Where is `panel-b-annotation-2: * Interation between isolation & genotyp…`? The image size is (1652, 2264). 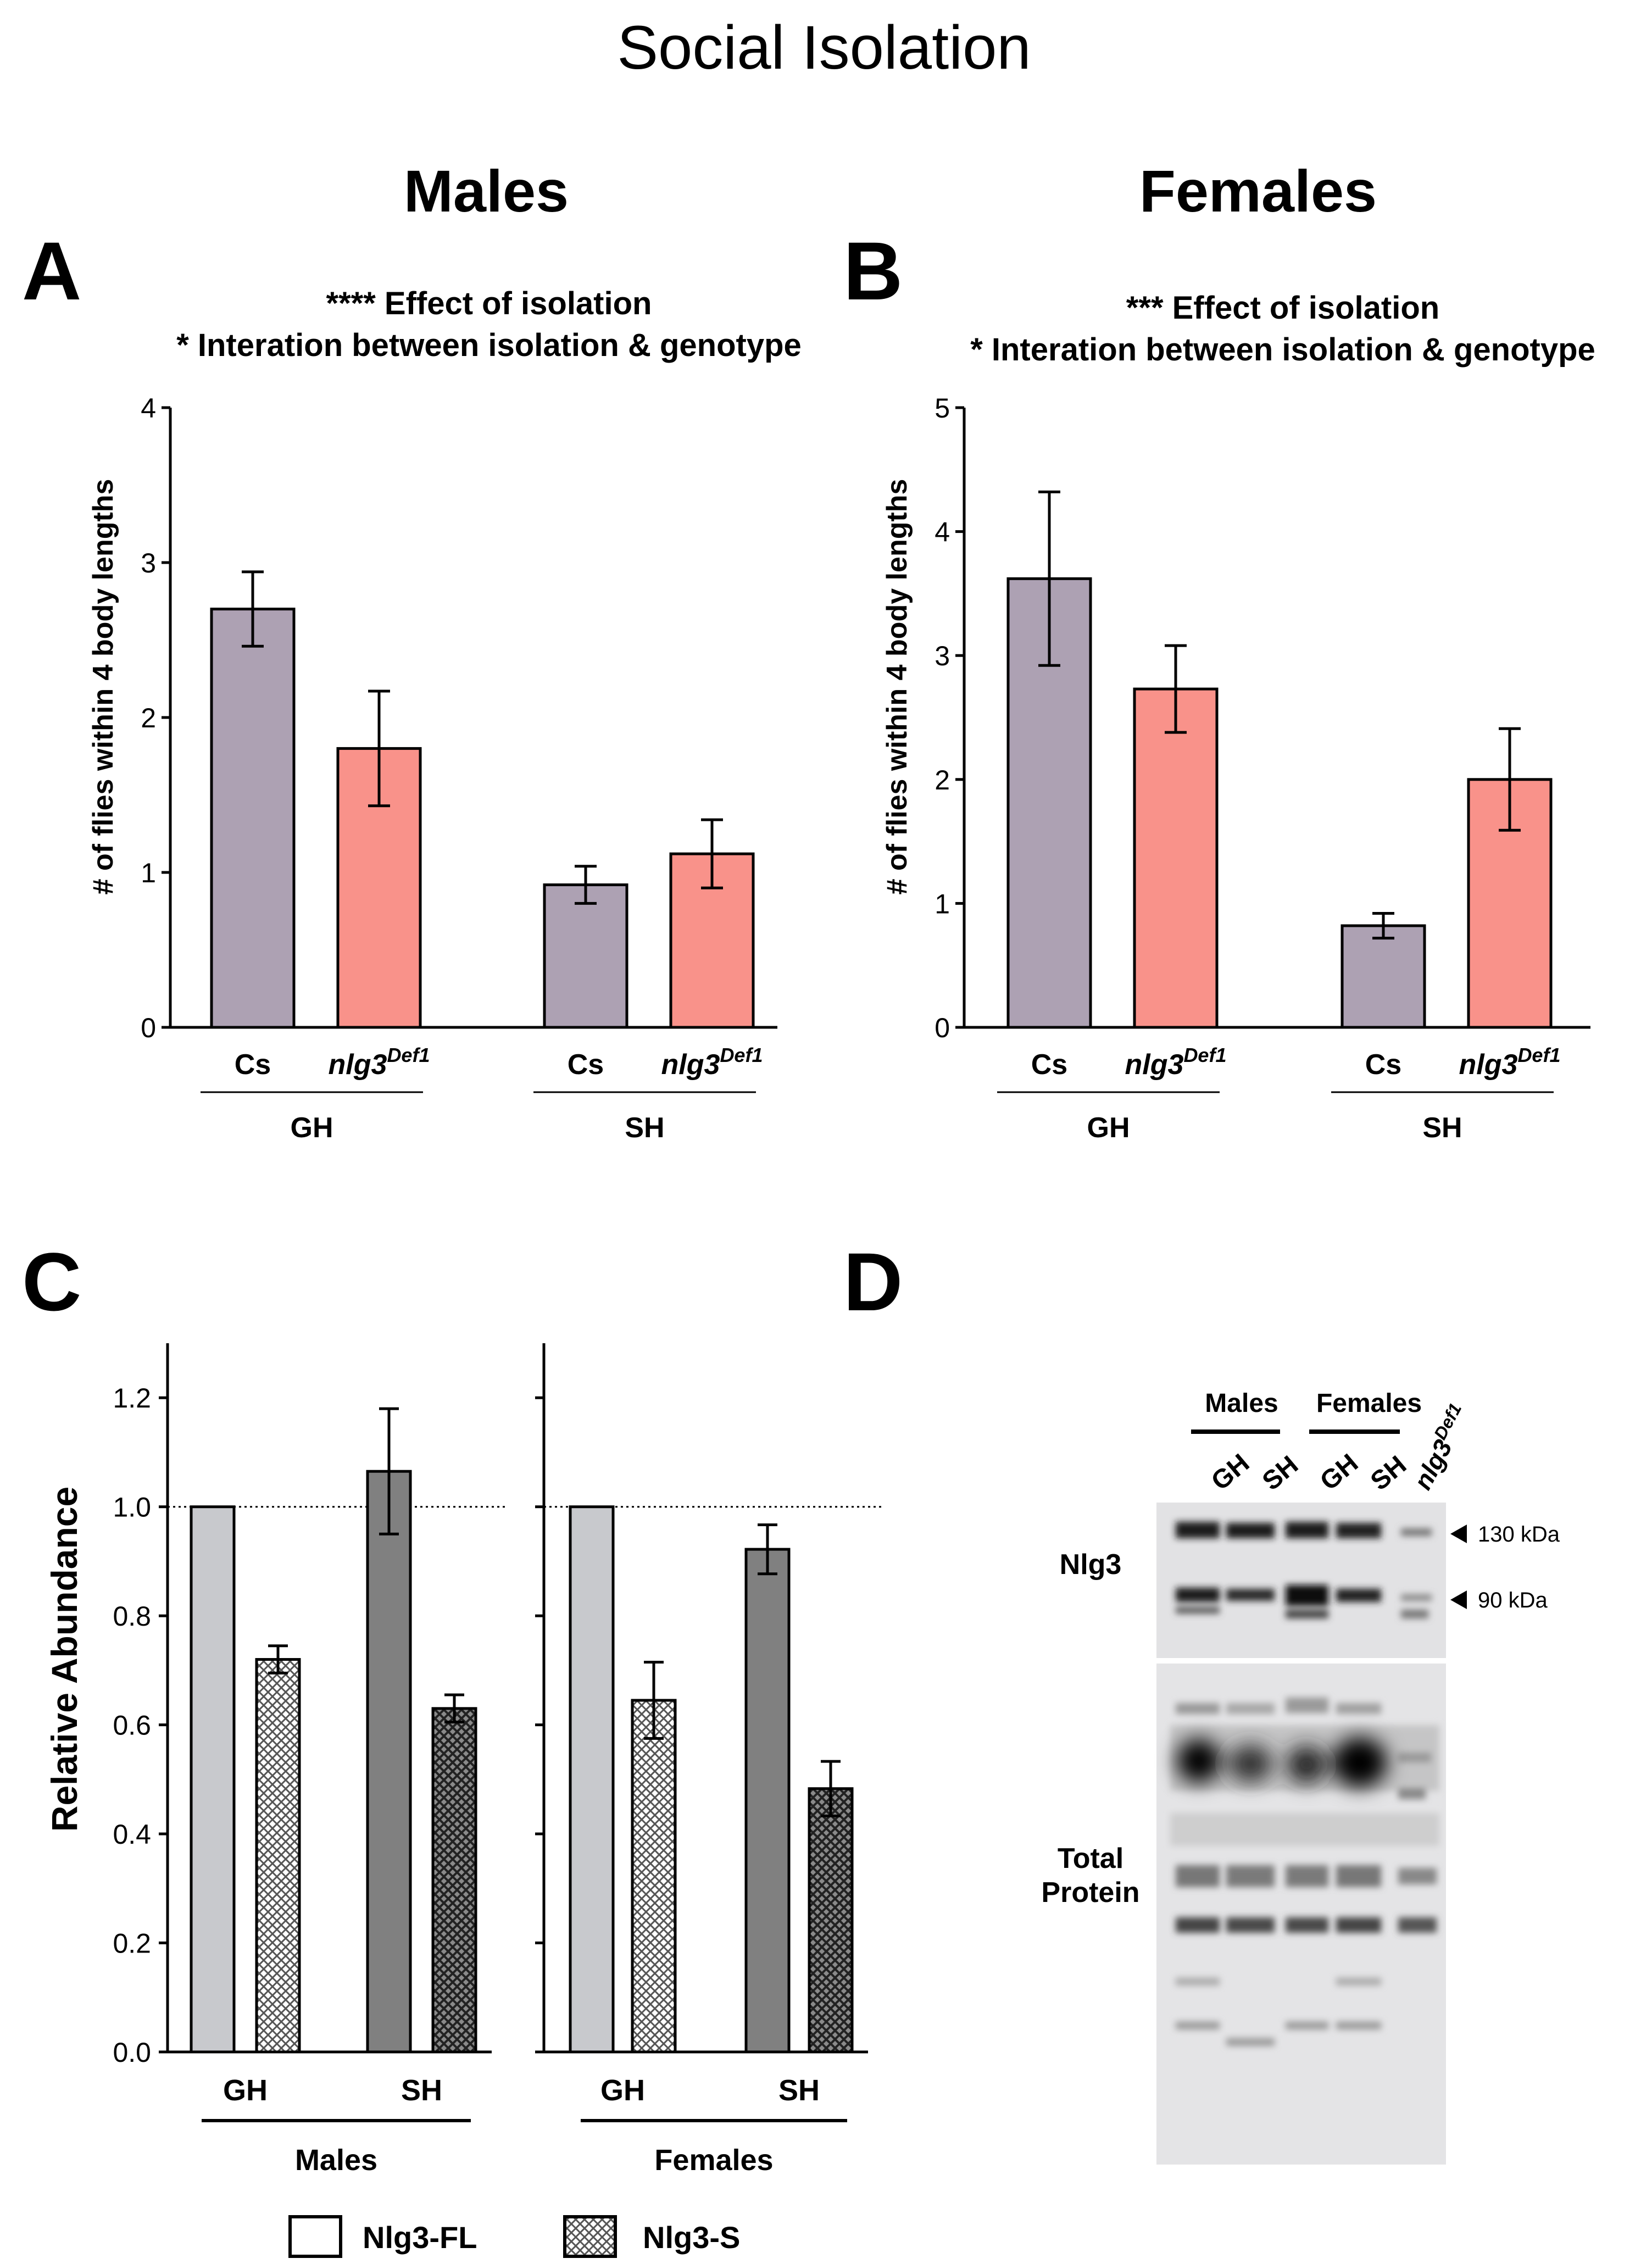 panel-b-annotation-2: * Interation between isolation & genotyp… is located at coordinates (1283, 350).